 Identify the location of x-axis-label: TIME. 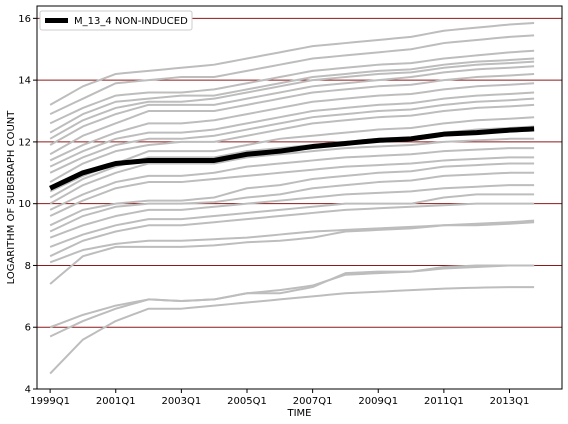
(298, 413).